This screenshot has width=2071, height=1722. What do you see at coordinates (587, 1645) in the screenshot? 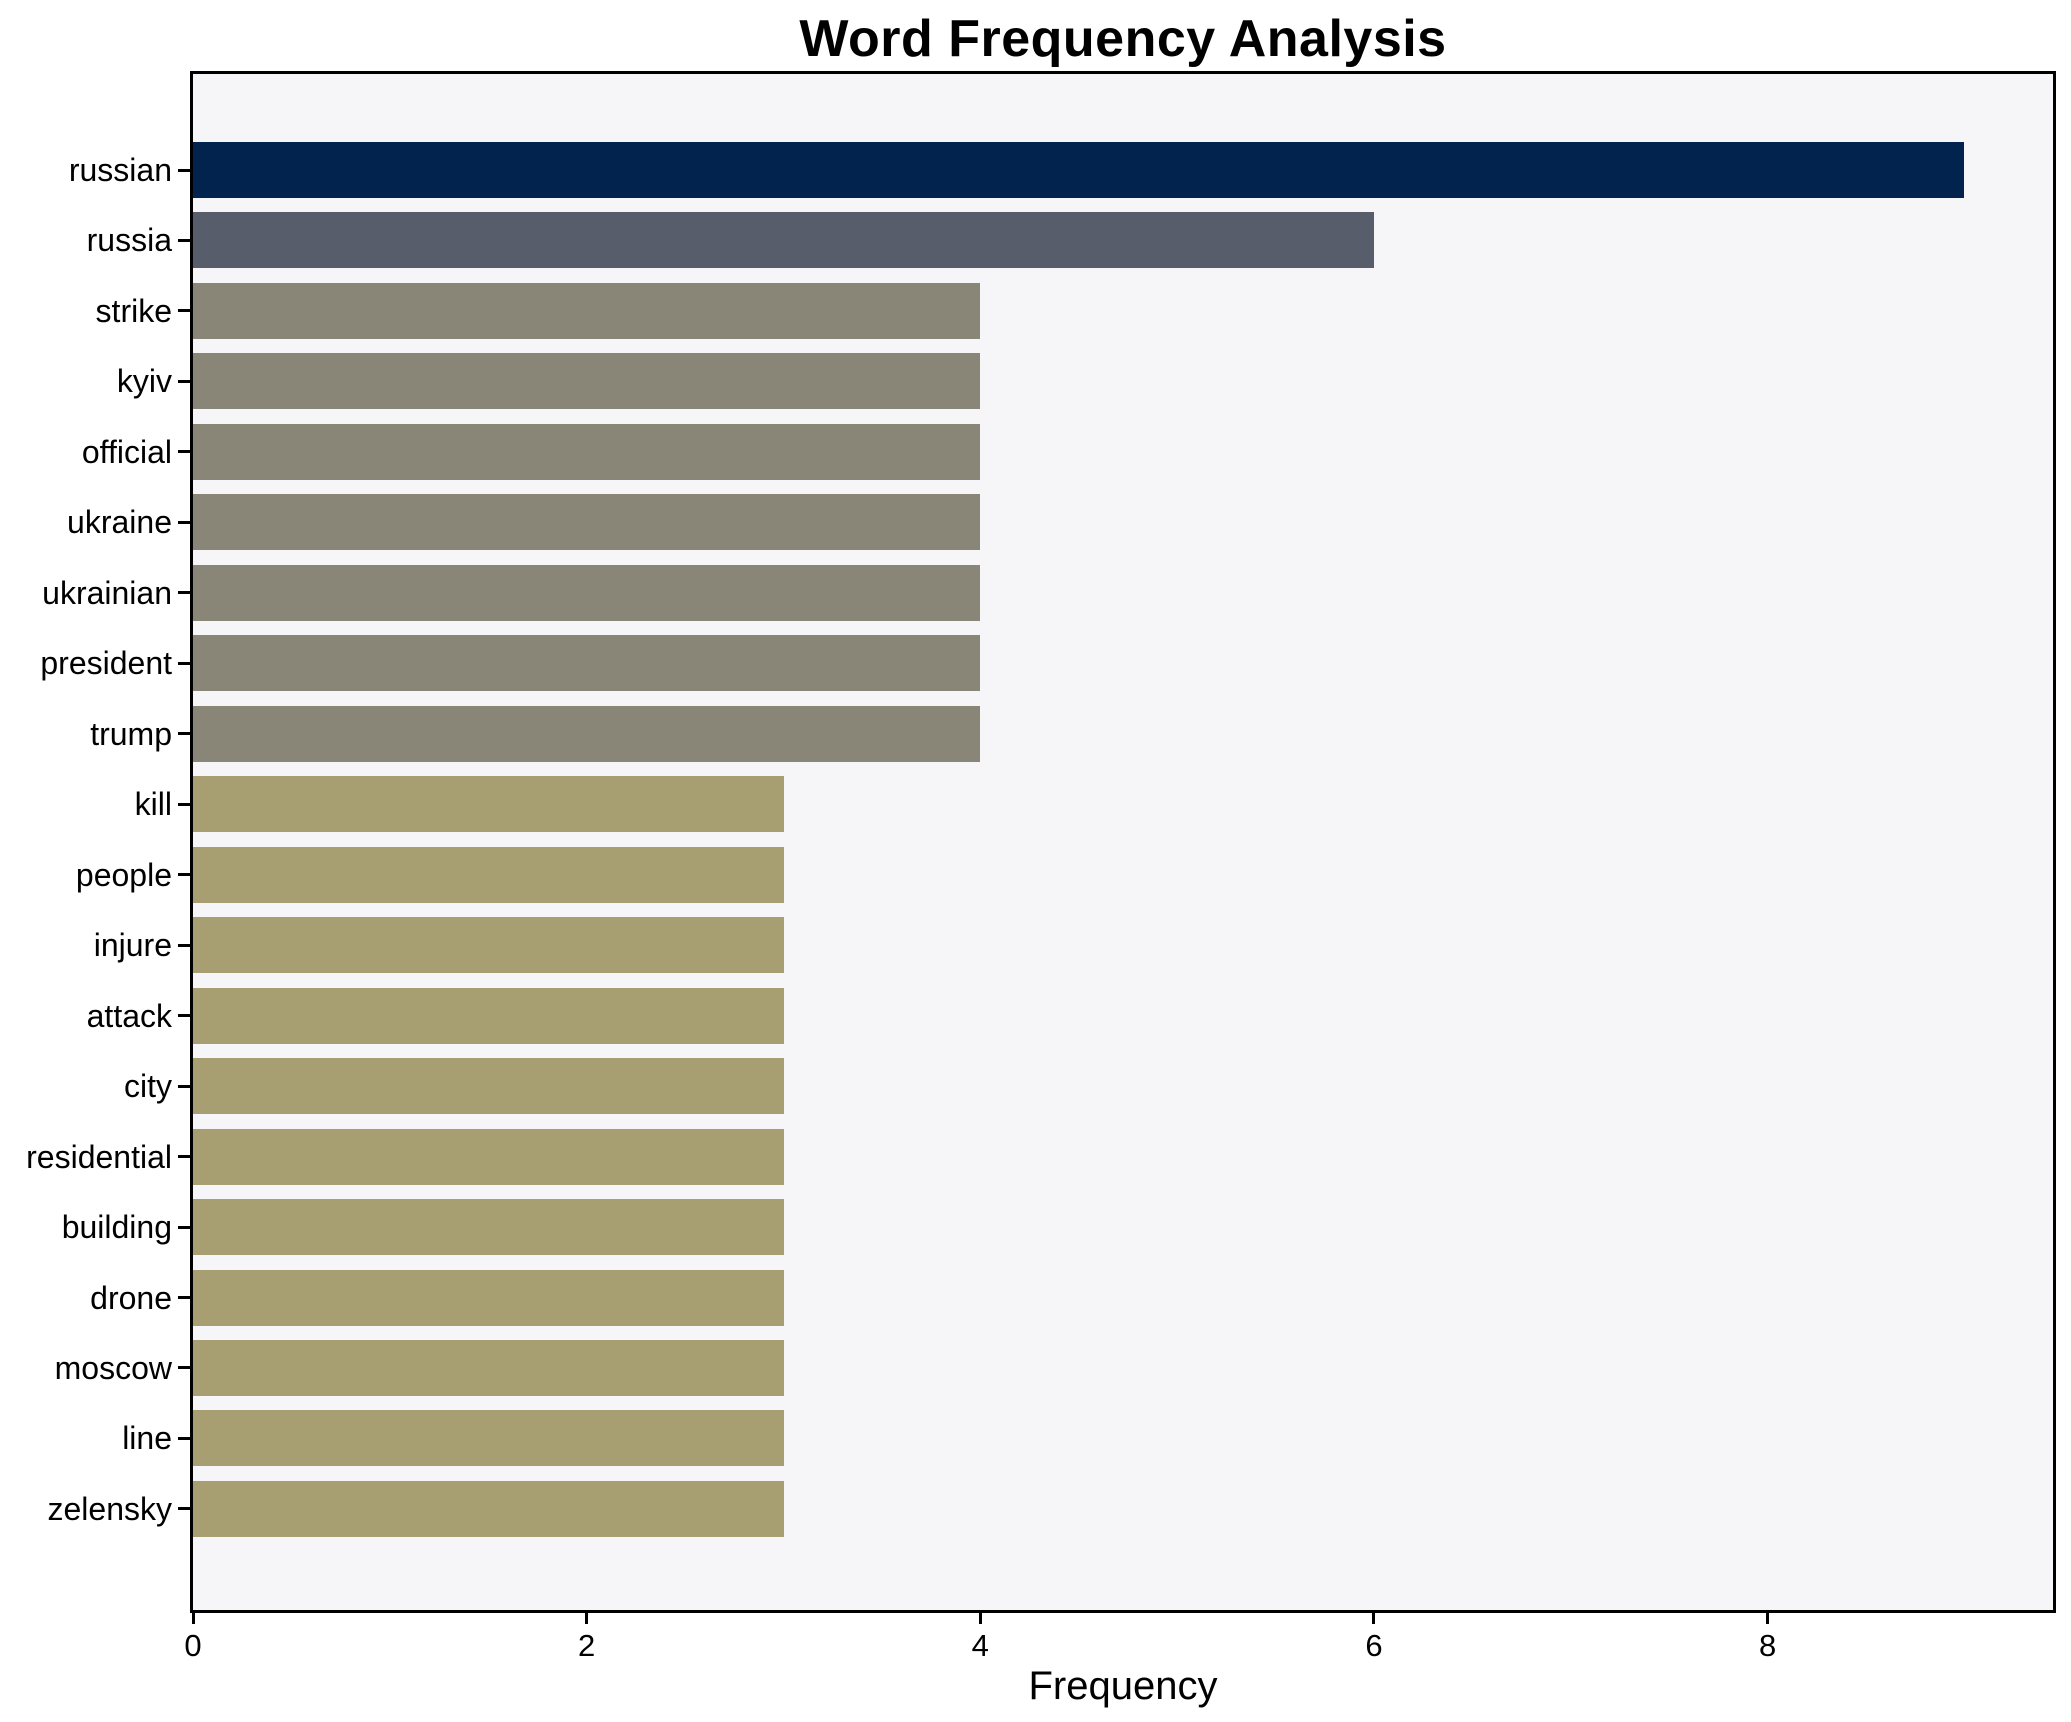
I see `x-tick-label: 2` at bounding box center [587, 1645].